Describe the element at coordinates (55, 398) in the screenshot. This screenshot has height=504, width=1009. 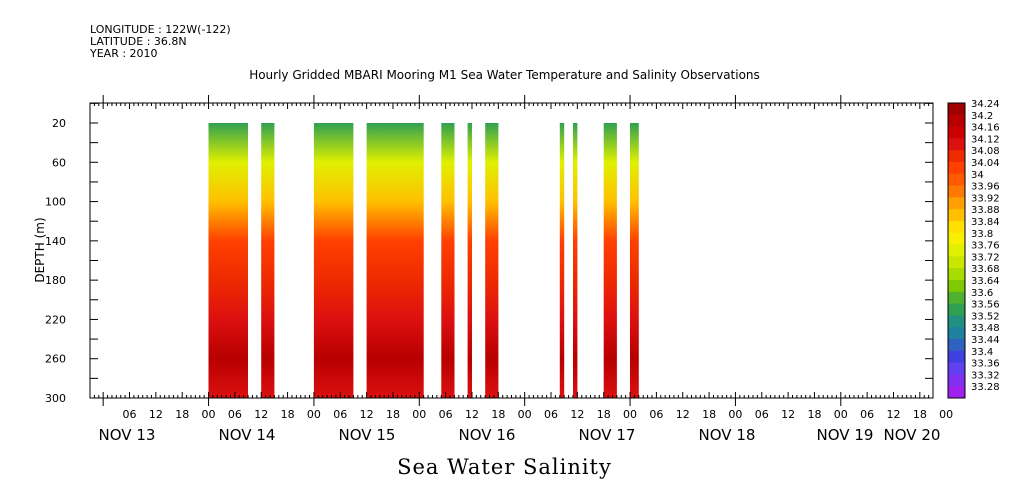
I see `y-tick-label: 300` at that location.